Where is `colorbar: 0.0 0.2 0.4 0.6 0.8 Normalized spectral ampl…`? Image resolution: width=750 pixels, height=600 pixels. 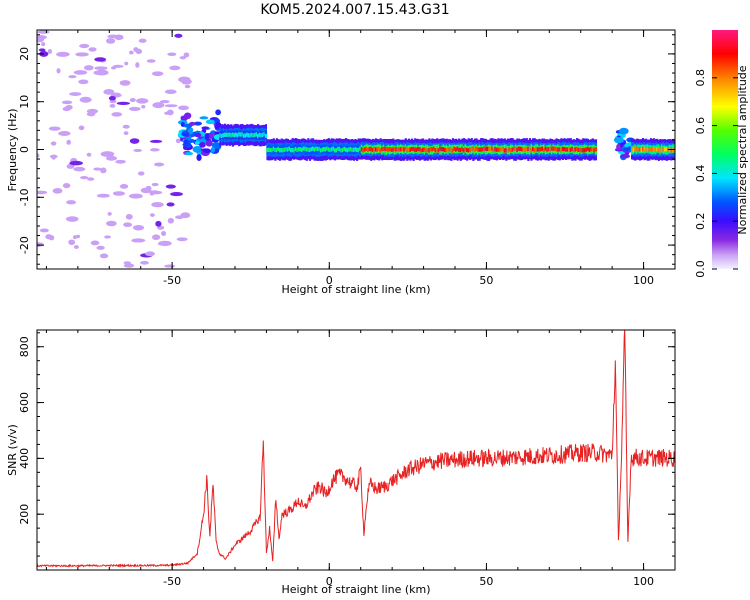
colorbar: 0.0 0.2 0.4 0.6 0.8 Normalized spectral ampl… is located at coordinates (721, 154).